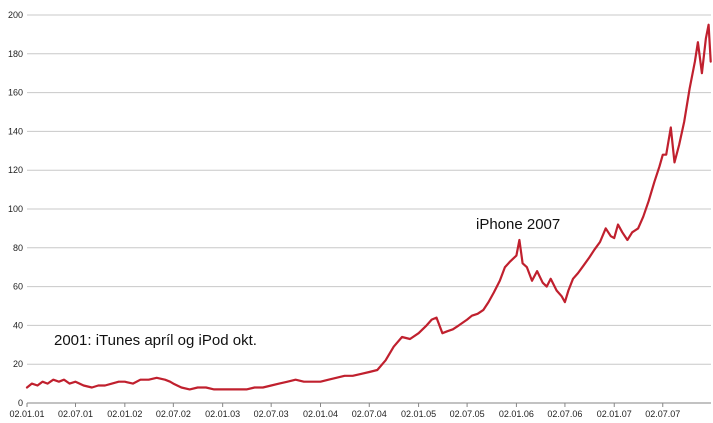  Describe the element at coordinates (18, 287) in the screenshot. I see `y-tick-label: 60` at that location.